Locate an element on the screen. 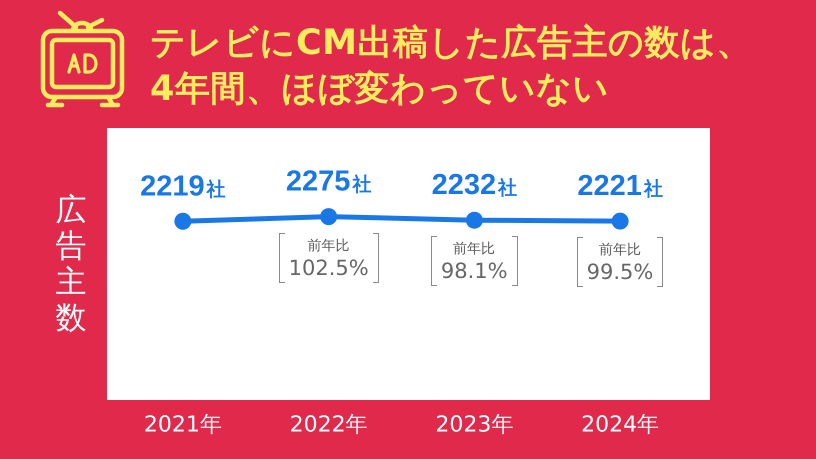 This screenshot has height=459, width=816. annotation: 前年比 98.1% is located at coordinates (474, 263).